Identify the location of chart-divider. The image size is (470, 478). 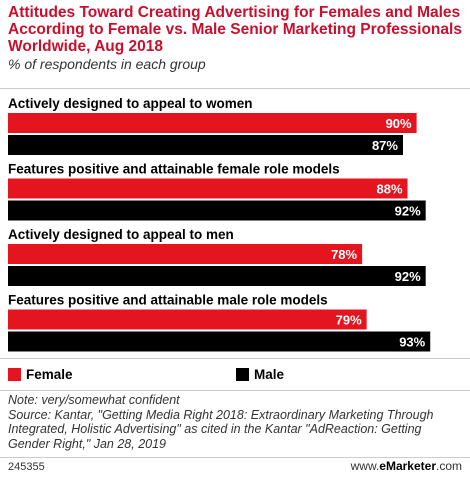
(235, 358).